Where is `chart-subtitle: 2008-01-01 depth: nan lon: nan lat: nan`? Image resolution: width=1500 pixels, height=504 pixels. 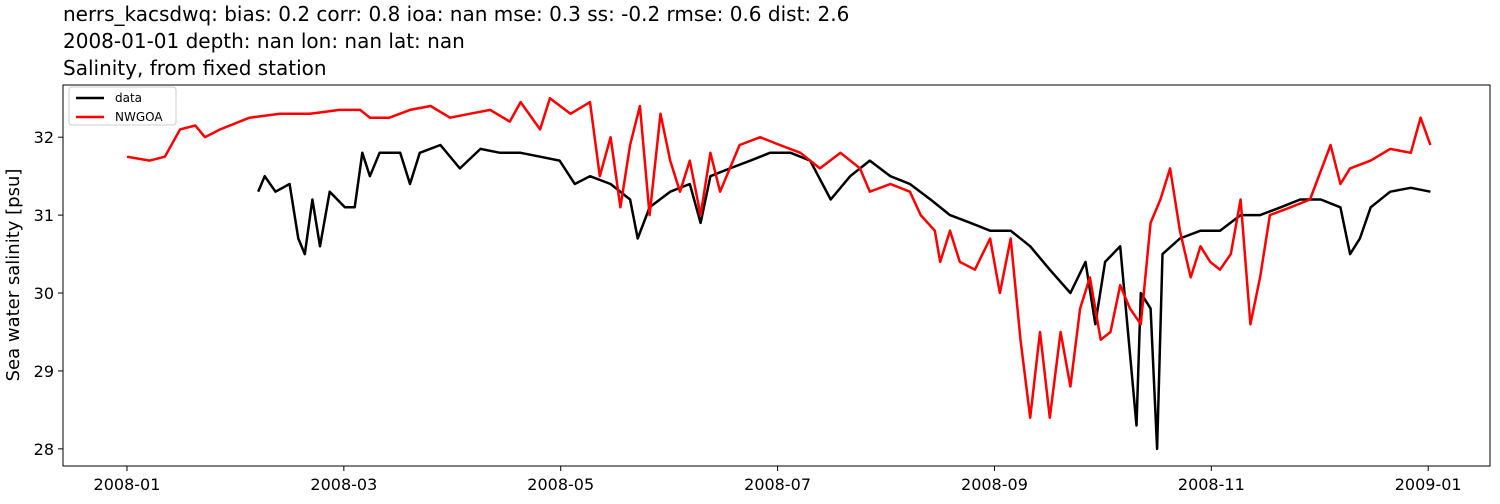
chart-subtitle: 2008-01-01 depth: nan lon: nan lat: nan is located at coordinates (264, 41).